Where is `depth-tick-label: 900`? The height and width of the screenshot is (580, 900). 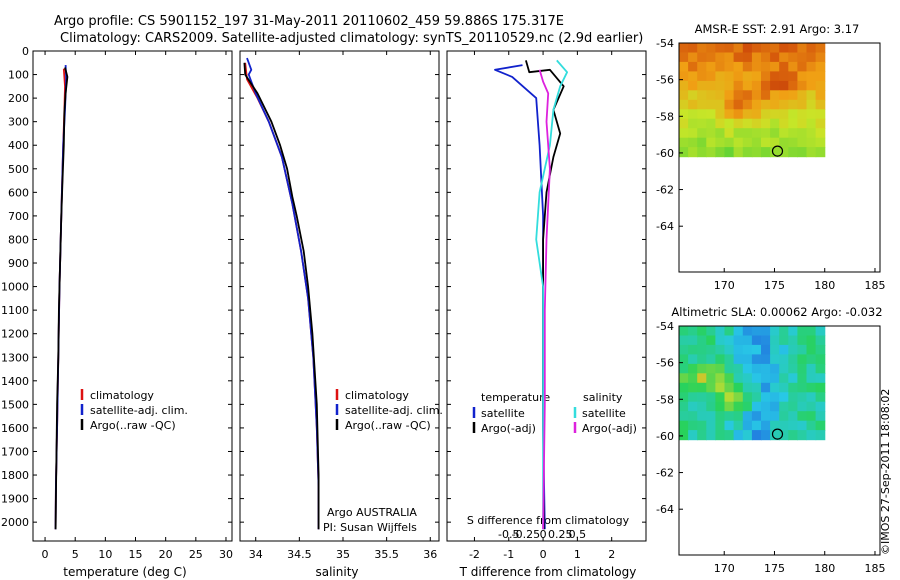
depth-tick-label: 900 is located at coordinates (18, 263).